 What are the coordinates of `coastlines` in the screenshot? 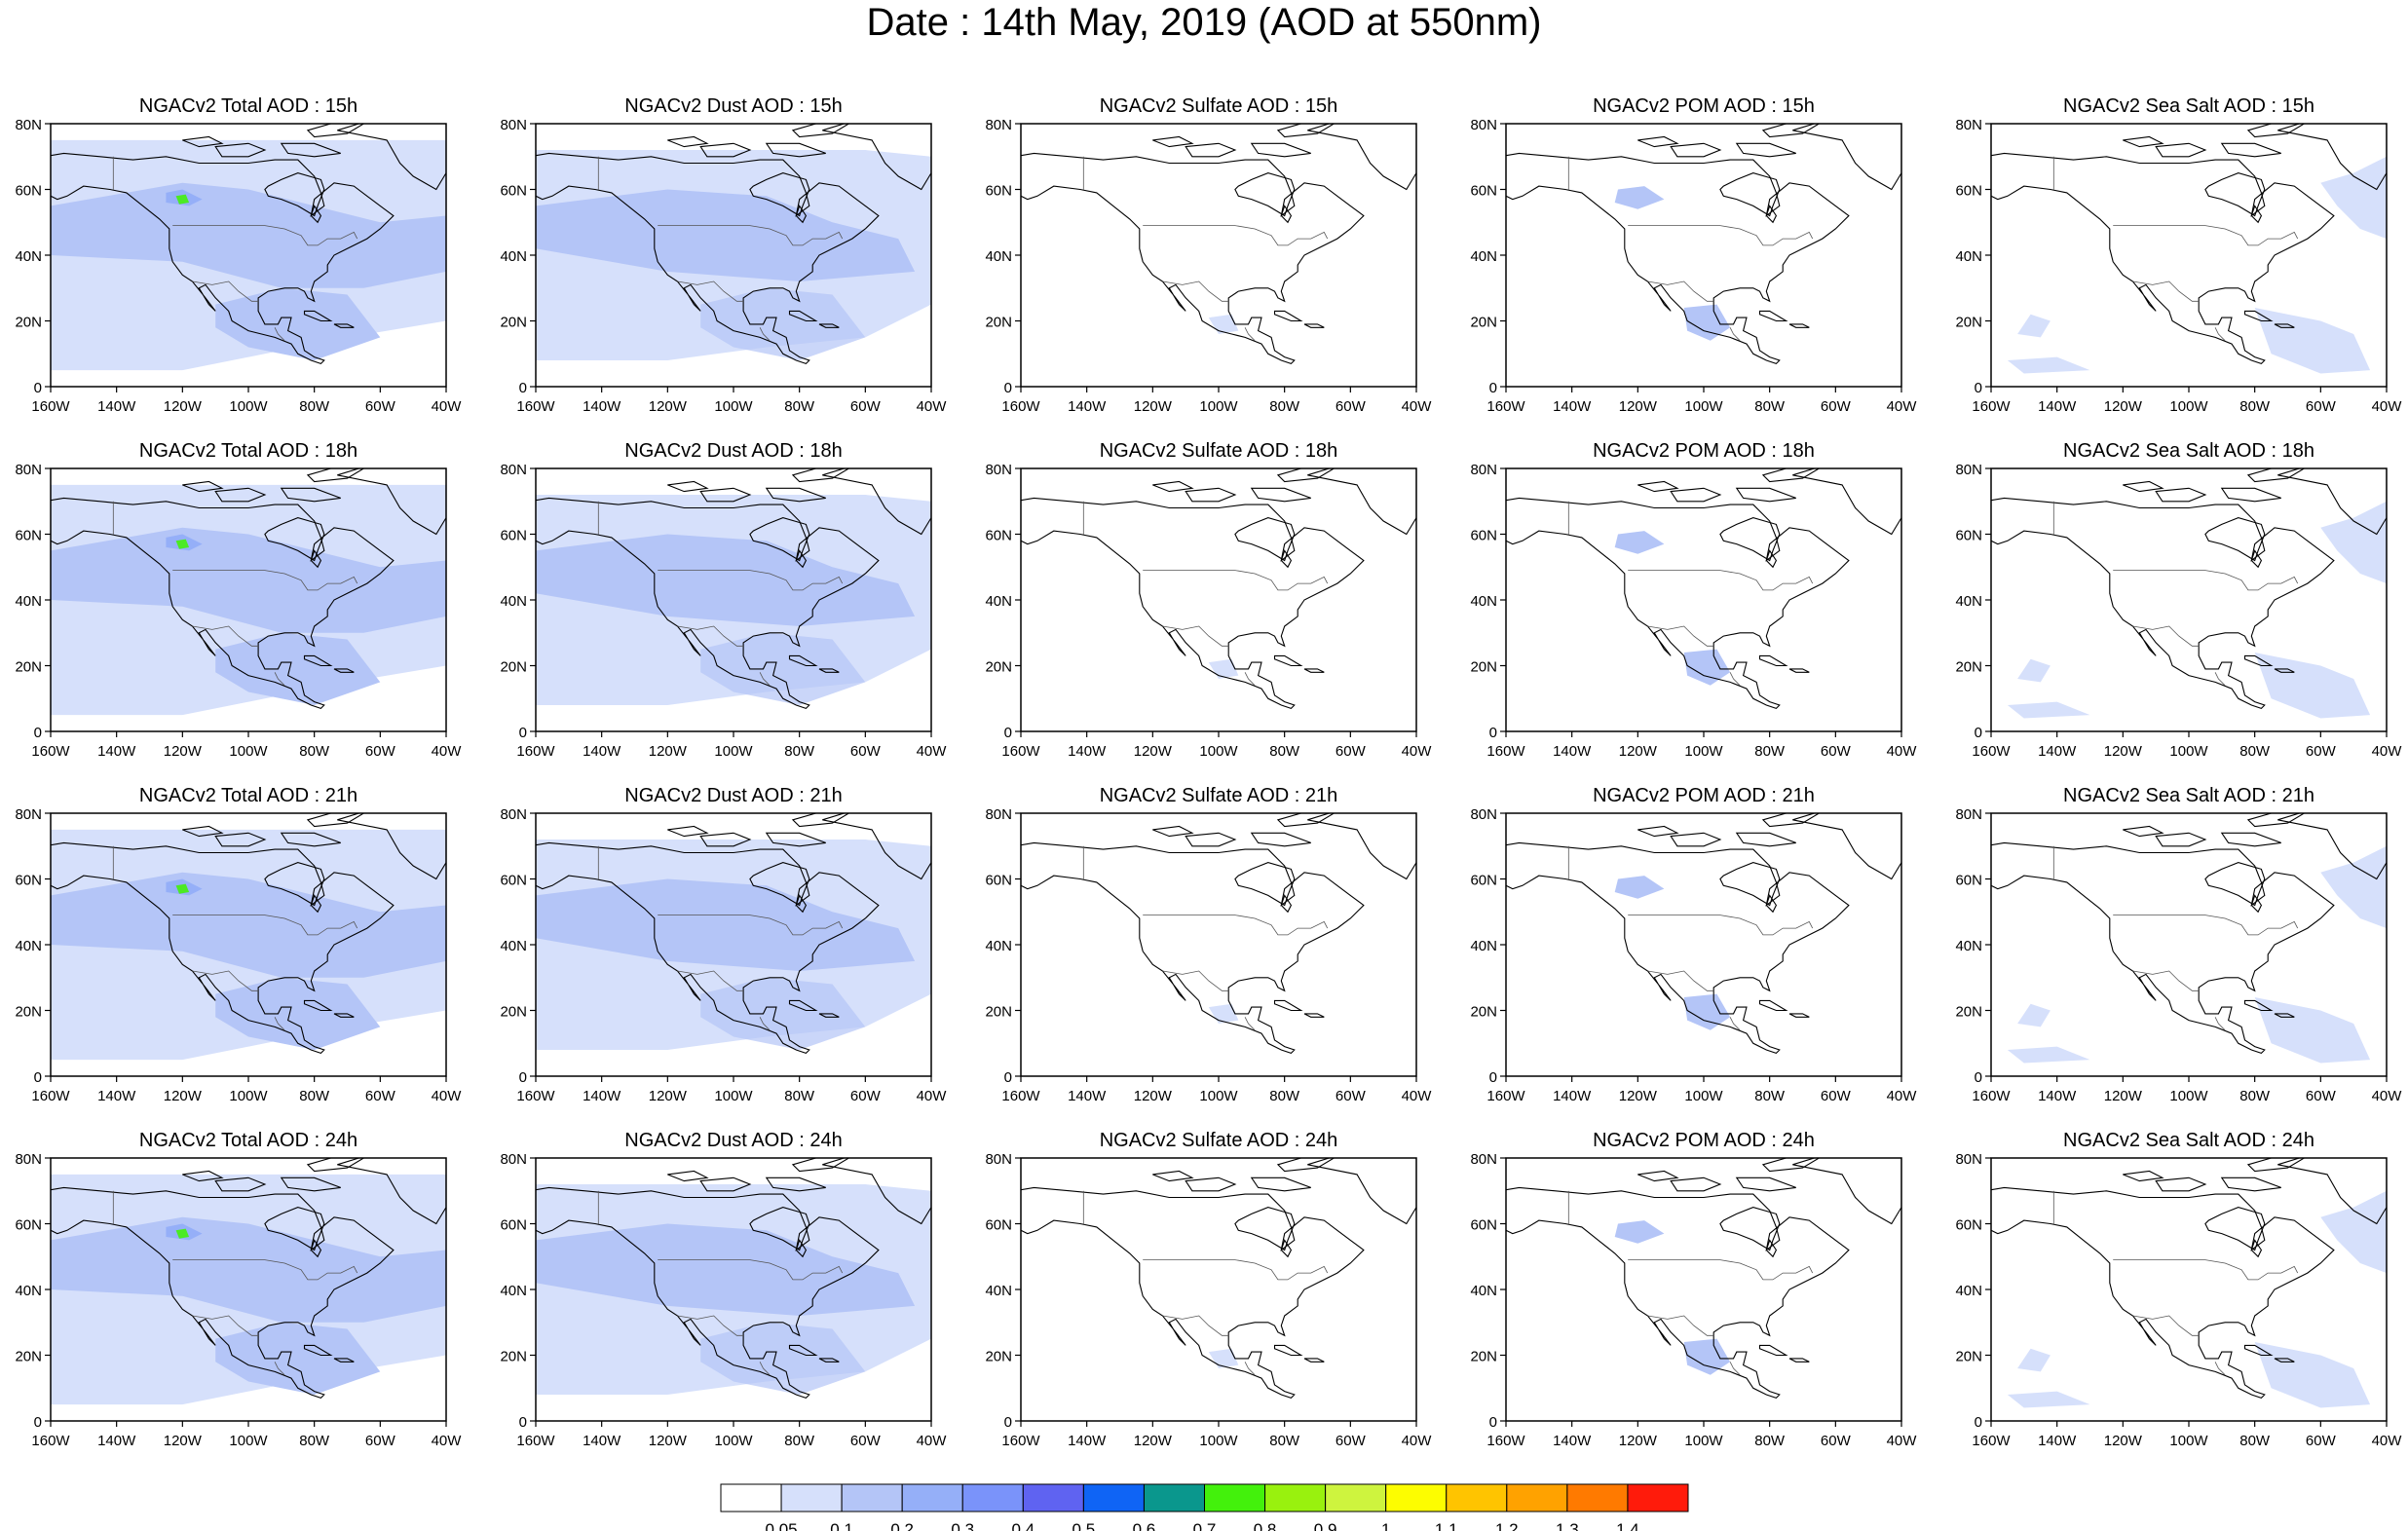 It's located at (2189, 589).